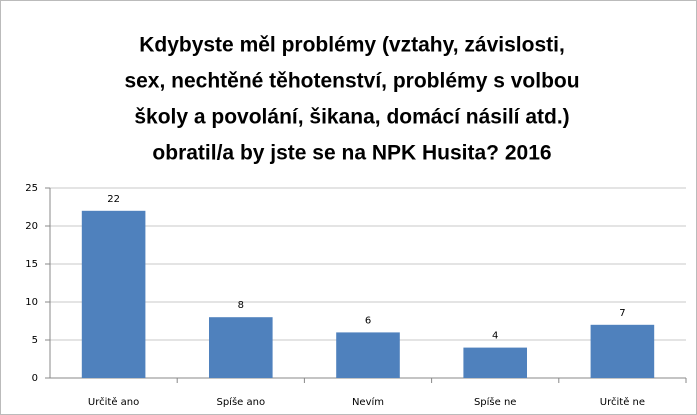 The width and height of the screenshot is (697, 415). What do you see at coordinates (113, 199) in the screenshot?
I see `data-label: 22` at bounding box center [113, 199].